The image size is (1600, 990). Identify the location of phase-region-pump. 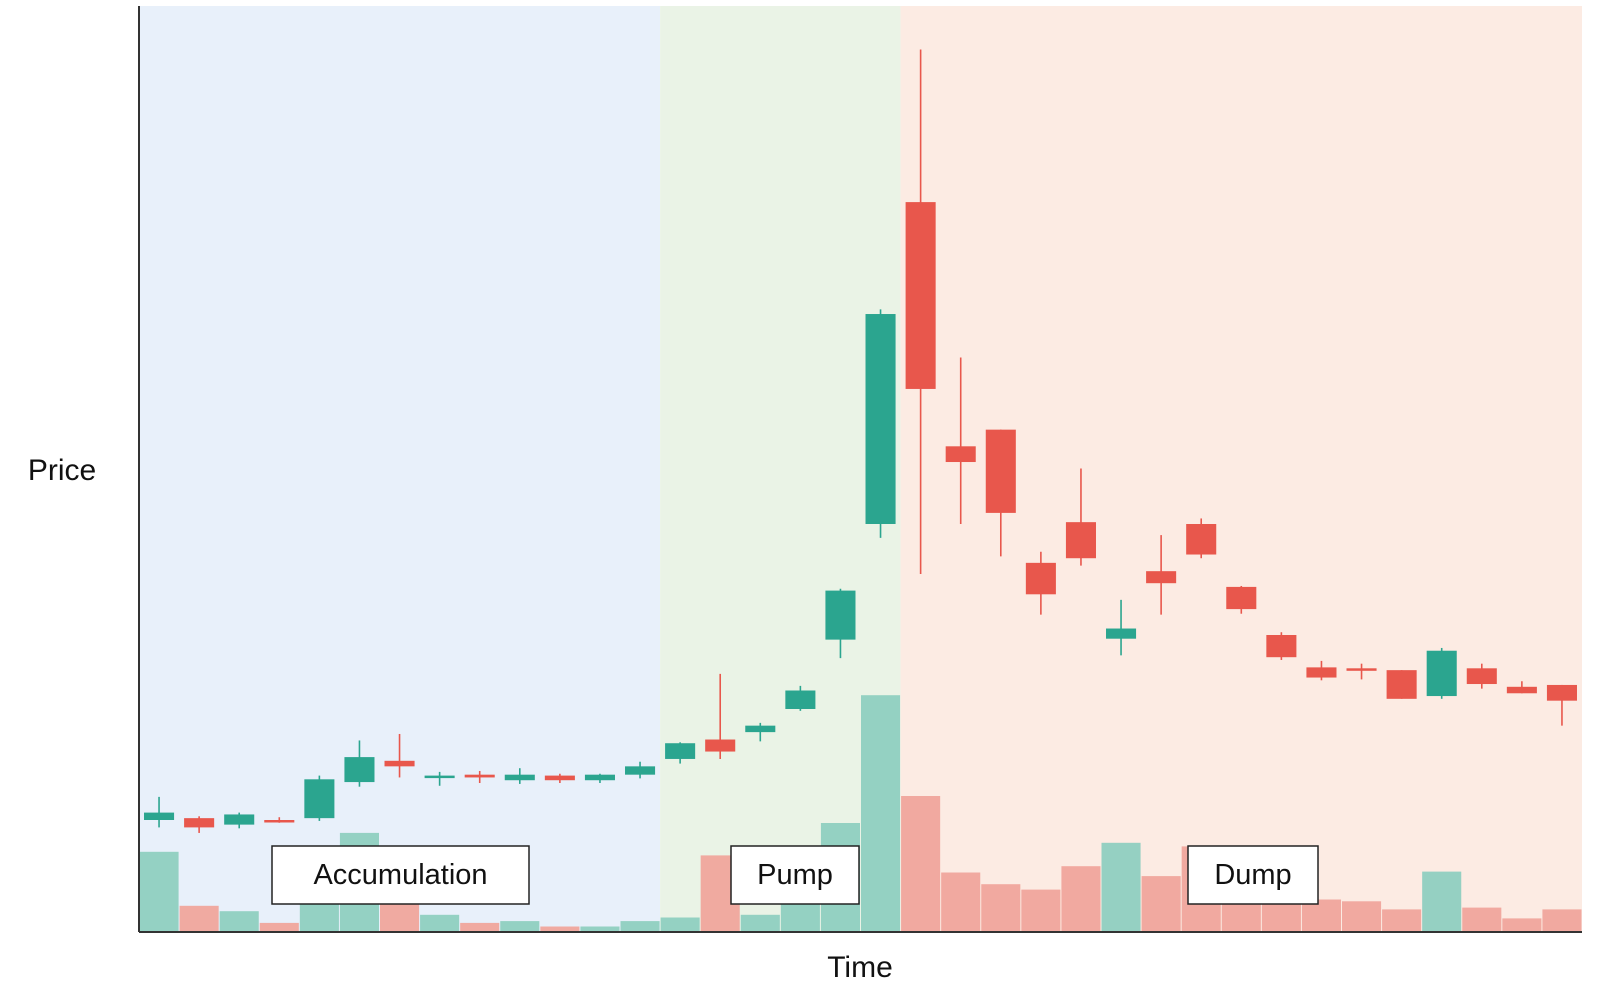
(780, 468).